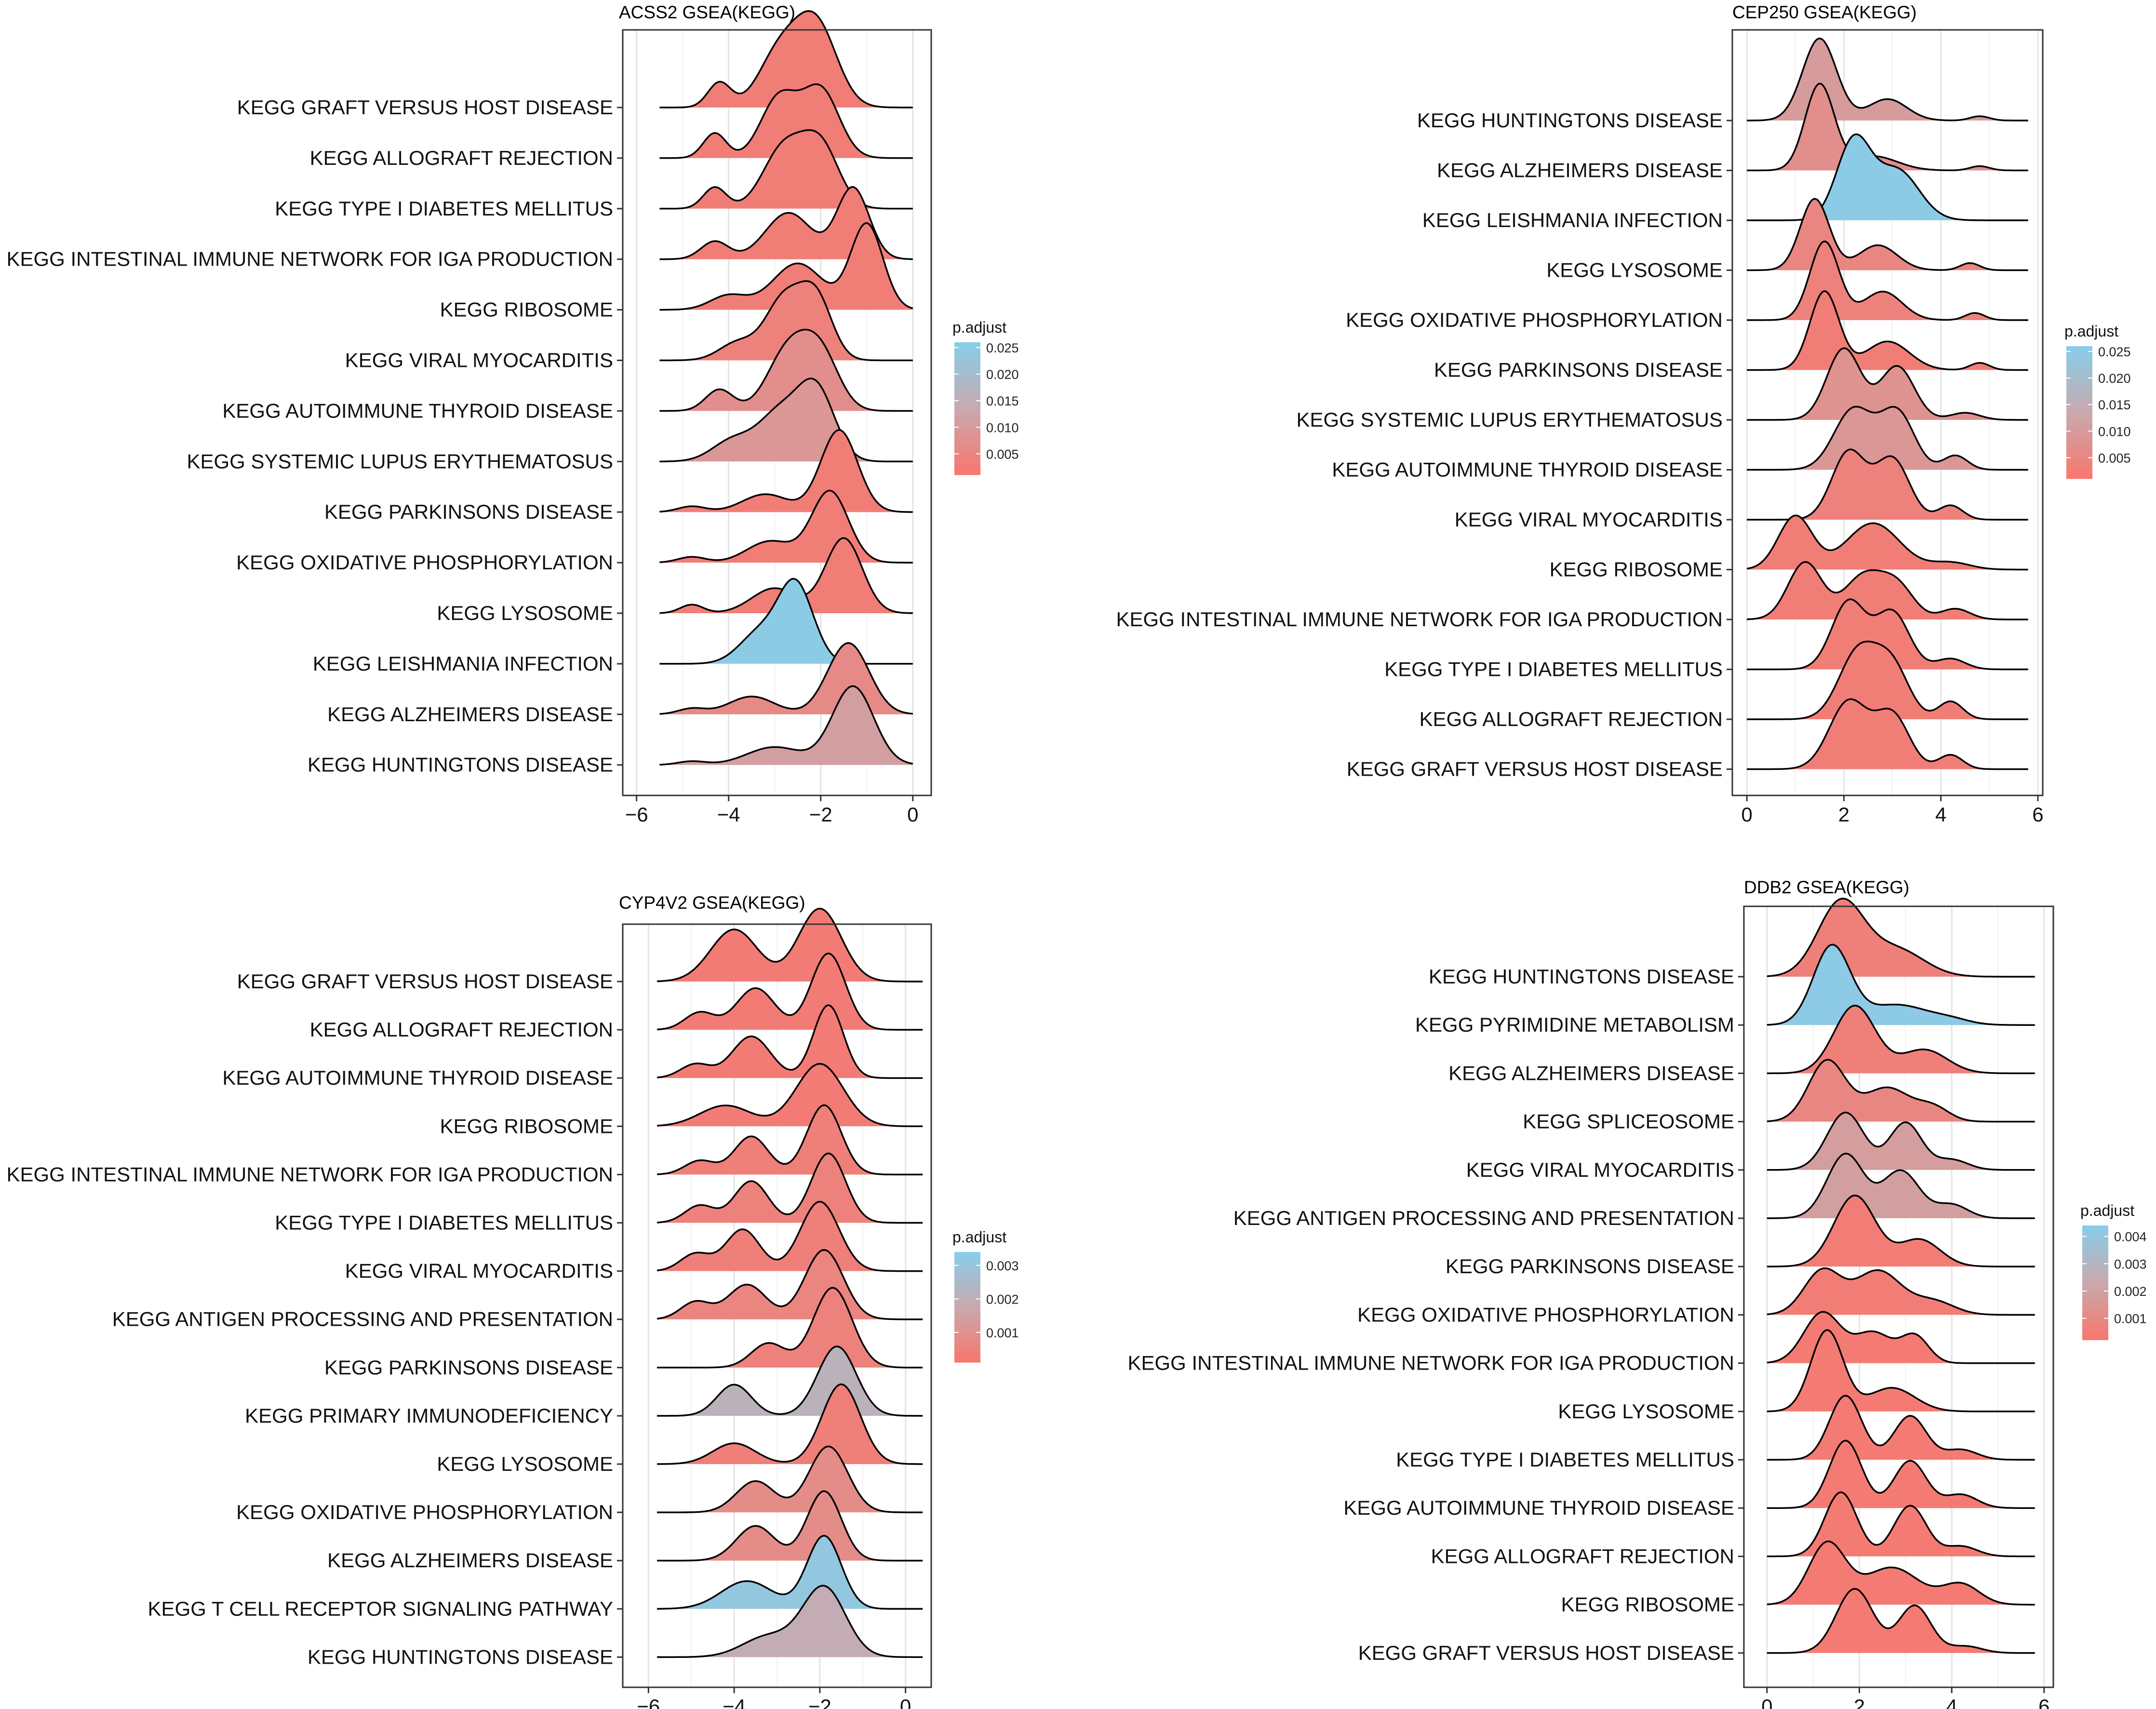  I want to click on legend-tick-label: 0.015, so click(1003, 401).